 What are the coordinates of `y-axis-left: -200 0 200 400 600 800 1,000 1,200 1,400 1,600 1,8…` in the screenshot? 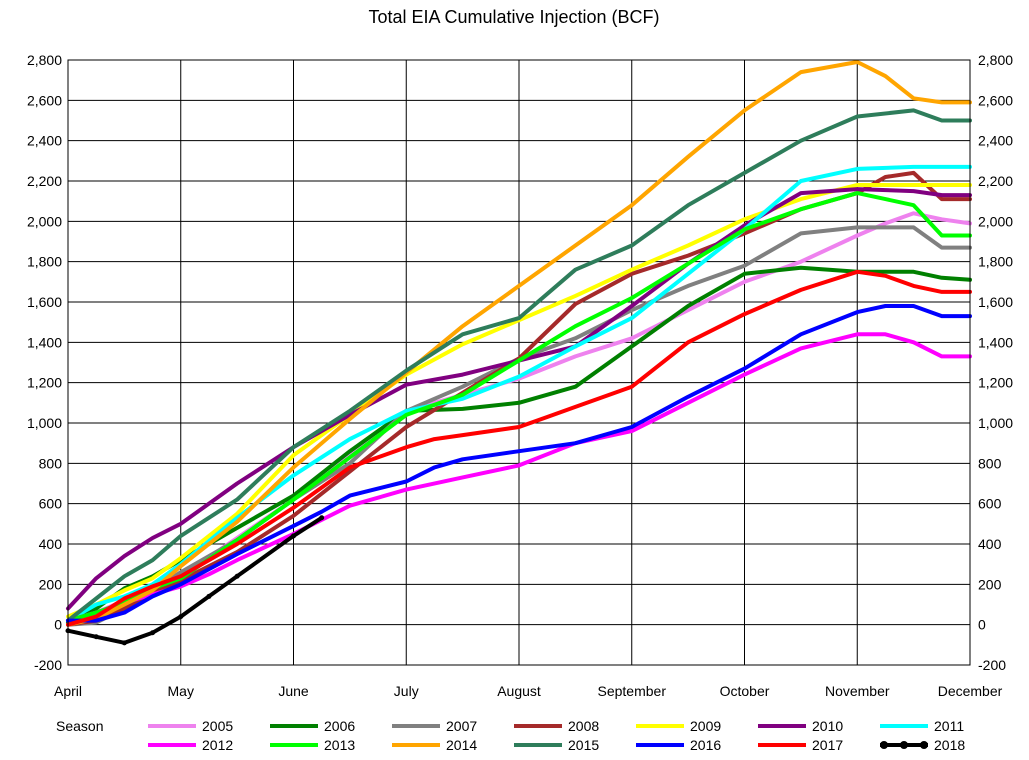 It's located at (44, 362).